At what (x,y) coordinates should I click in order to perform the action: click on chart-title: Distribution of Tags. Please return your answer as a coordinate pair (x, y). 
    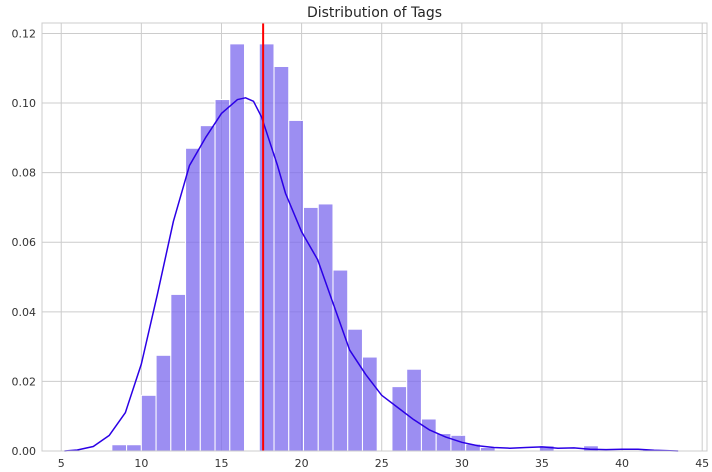
    Looking at the image, I should click on (374, 13).